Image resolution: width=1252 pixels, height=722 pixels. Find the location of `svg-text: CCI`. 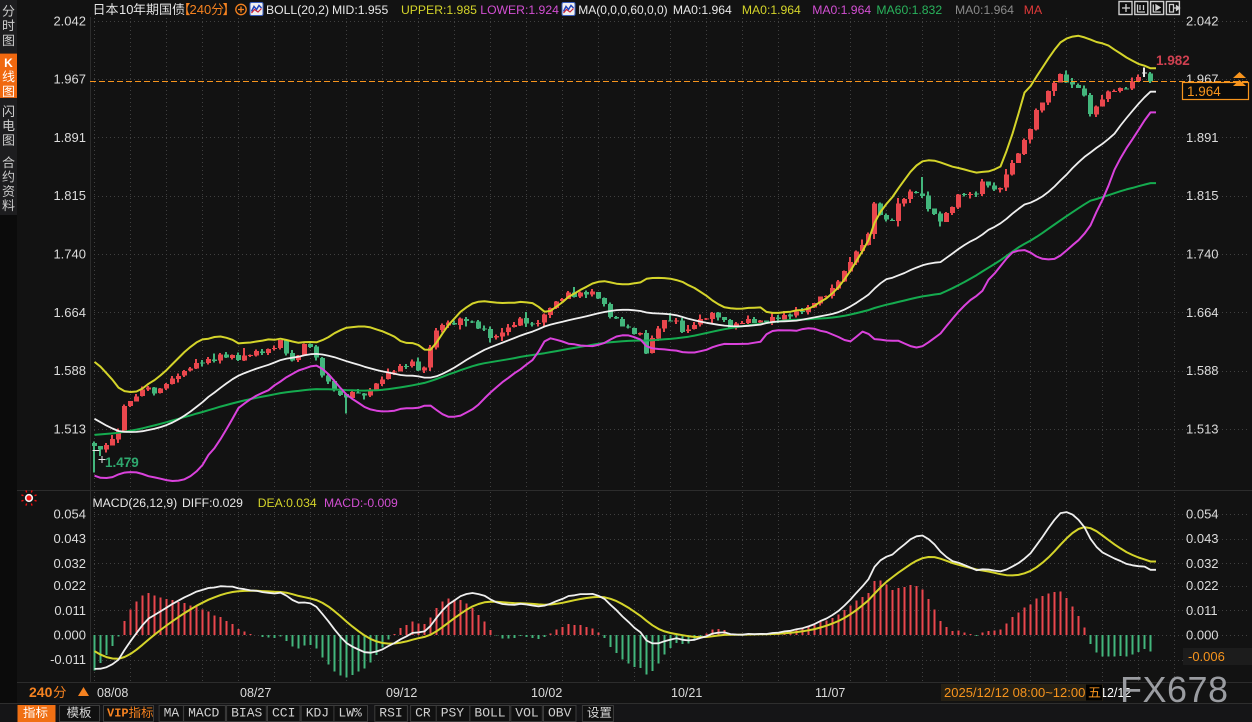

svg-text: CCI is located at coordinates (283, 713).